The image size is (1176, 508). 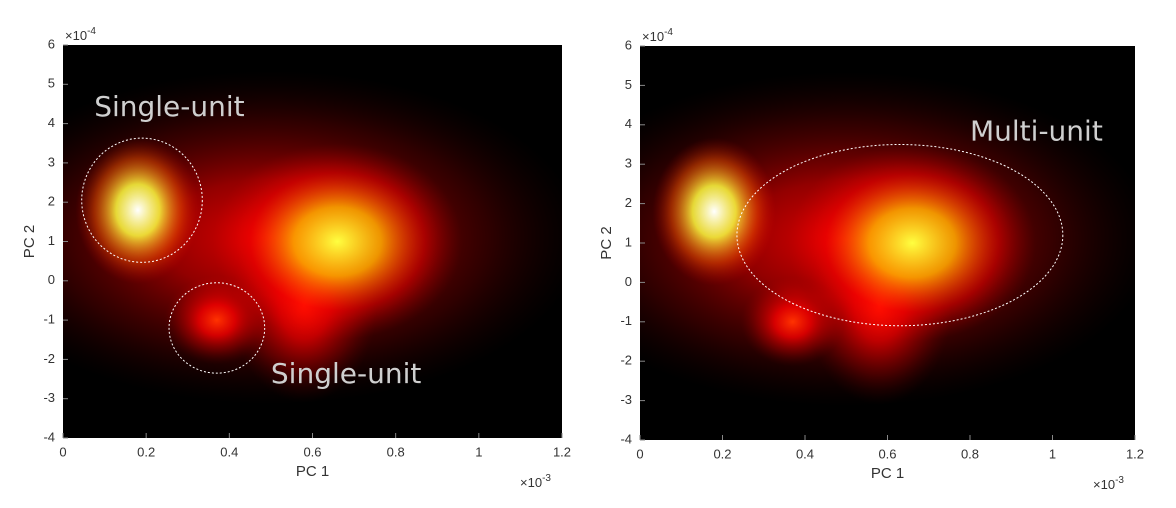 What do you see at coordinates (1036, 131) in the screenshot?
I see `annotation: Multi-unit` at bounding box center [1036, 131].